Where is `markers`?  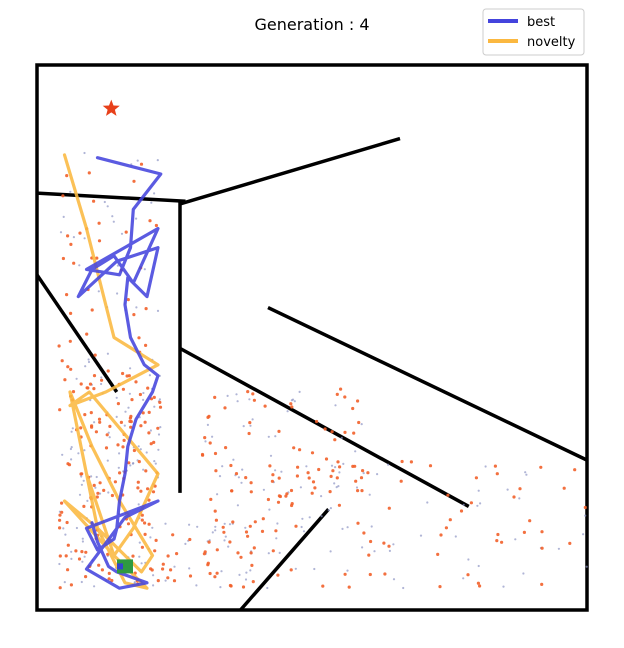
markers is located at coordinates (117, 336).